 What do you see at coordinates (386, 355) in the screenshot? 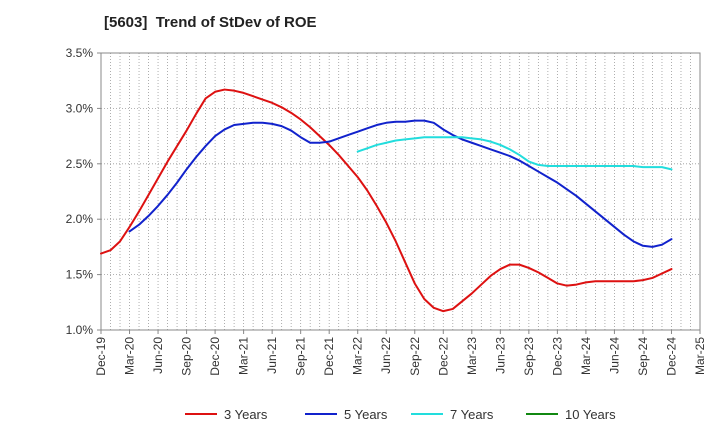
I see `x-tick-label: Jun-22` at bounding box center [386, 355].